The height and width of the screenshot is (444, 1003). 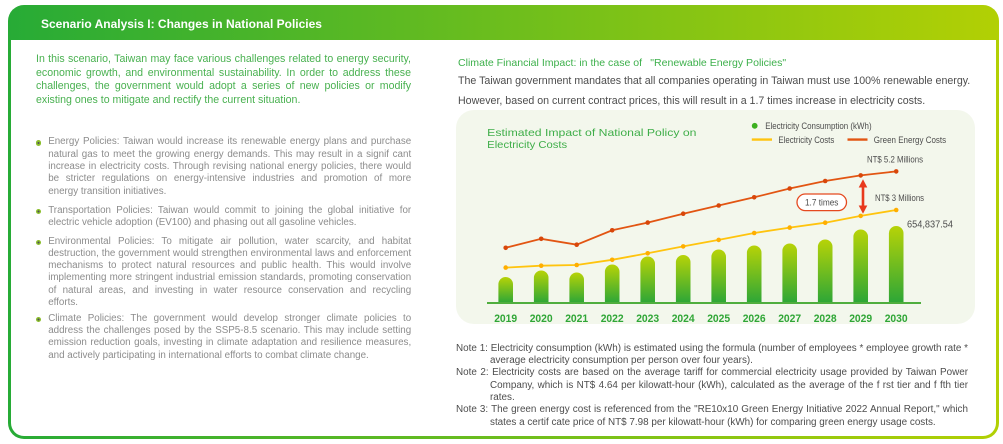 I want to click on svg-text: 2024, so click(x=683, y=318).